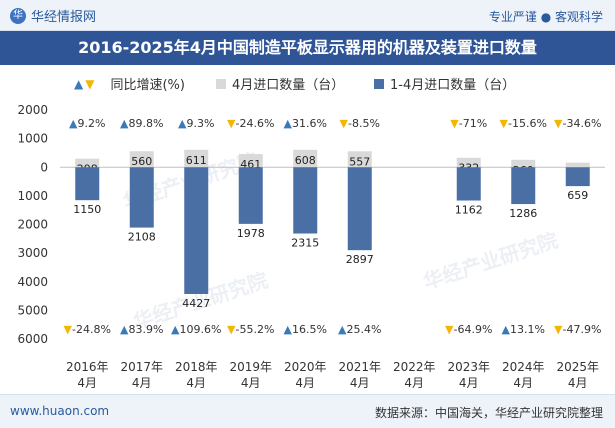  Describe the element at coordinates (87, 375) in the screenshot. I see `x-tick-label: 2016年 4月` at that location.